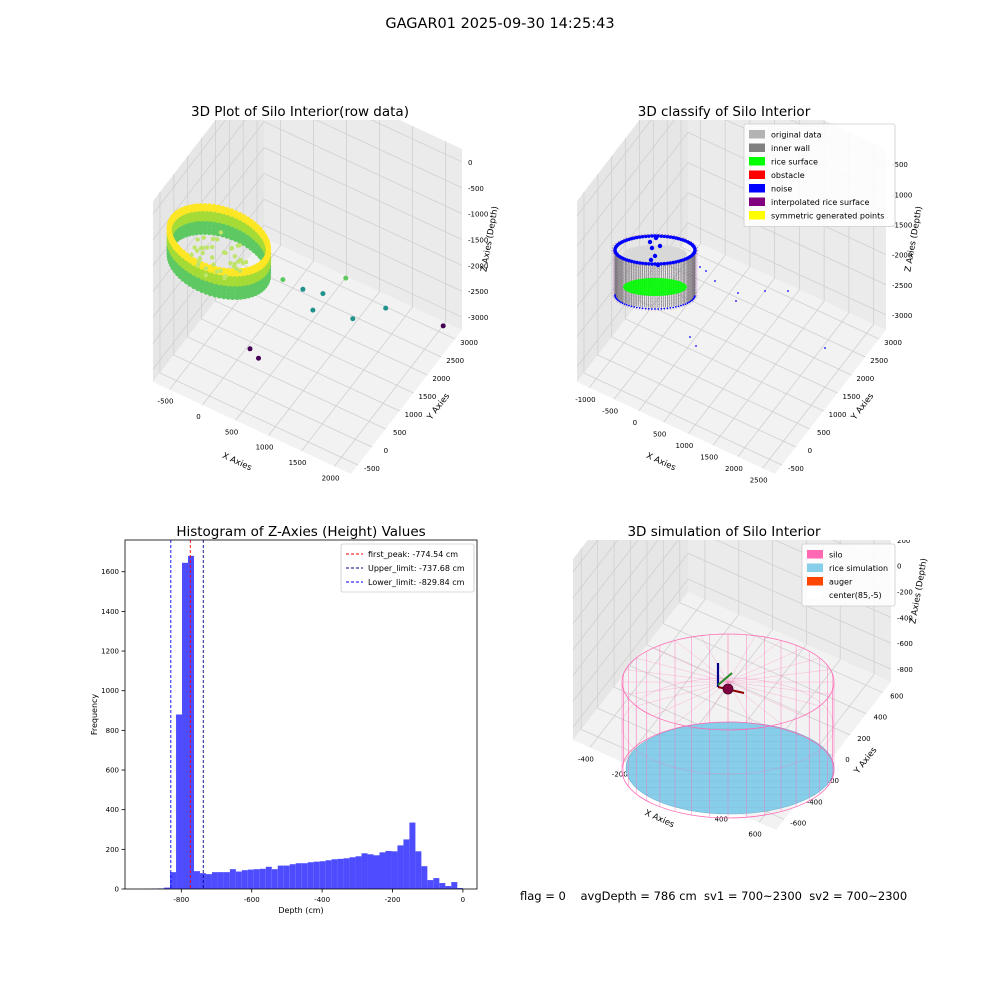 The width and height of the screenshot is (1000, 1000). What do you see at coordinates (110, 612) in the screenshot?
I see `y-tick-label: 1400` at bounding box center [110, 612].